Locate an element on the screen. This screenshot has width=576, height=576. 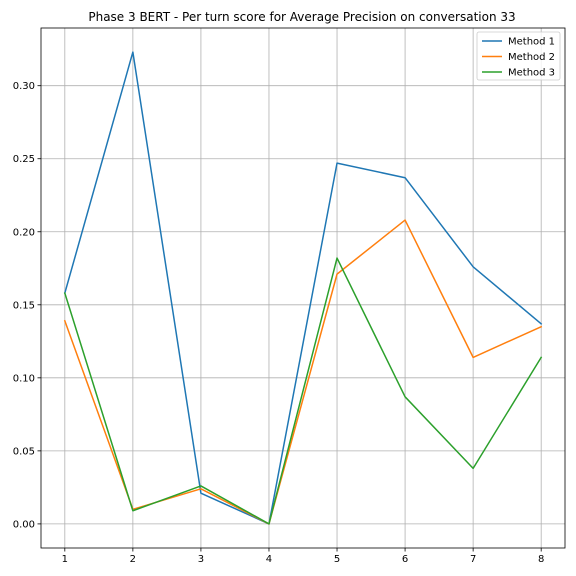
legend-box is located at coordinates (518, 56).